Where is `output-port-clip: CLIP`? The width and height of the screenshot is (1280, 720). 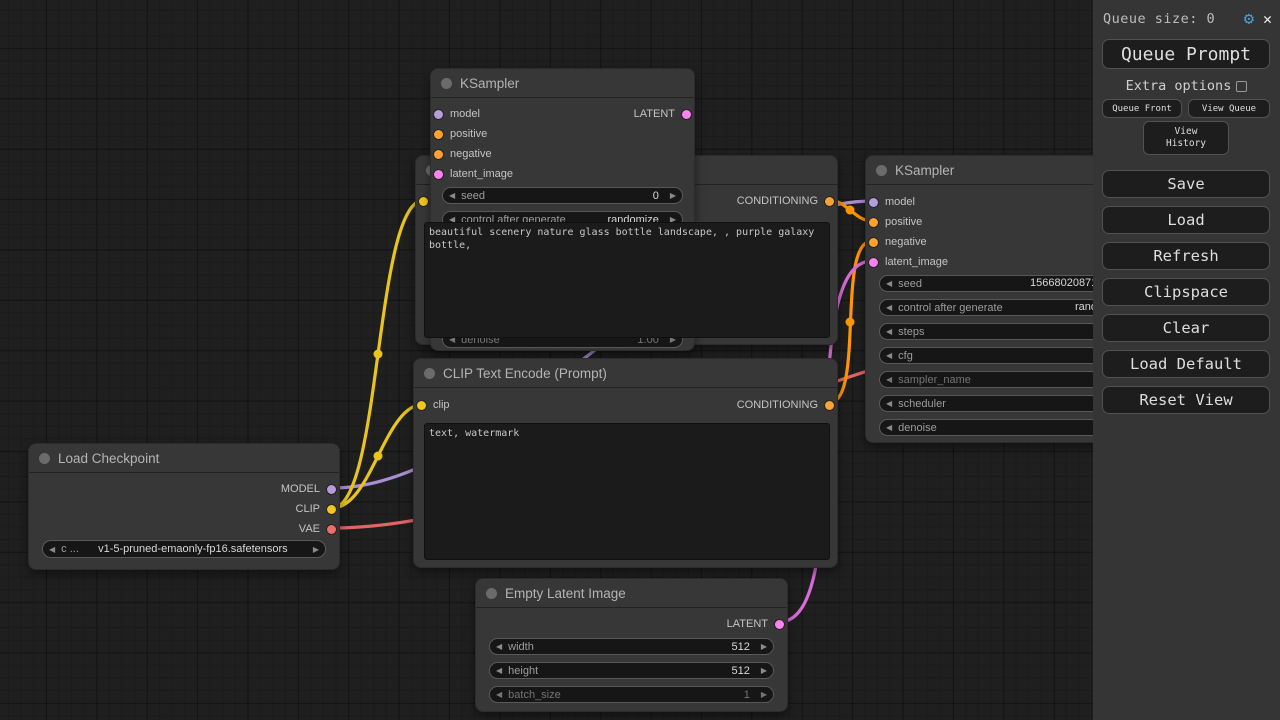
output-port-clip: CLIP is located at coordinates (316, 509).